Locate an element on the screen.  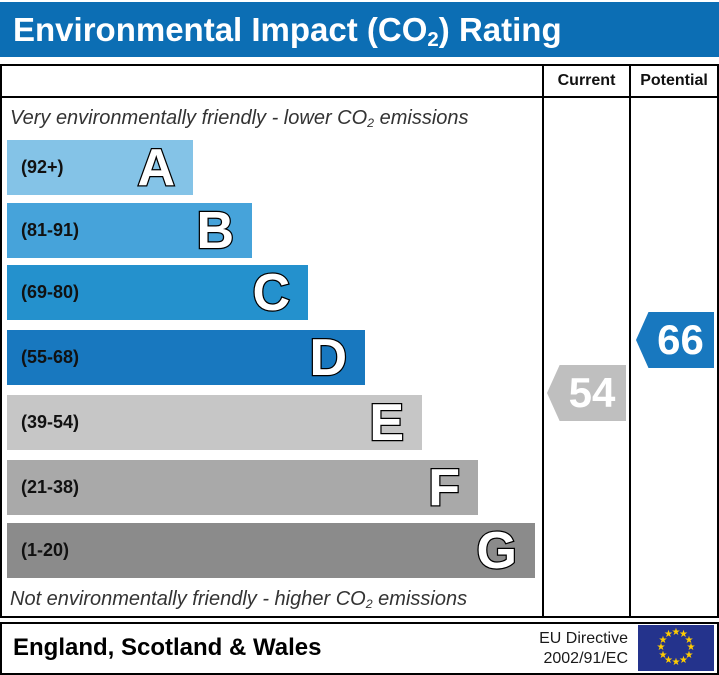
directive-line-1: EU Directive is located at coordinates (583, 638).